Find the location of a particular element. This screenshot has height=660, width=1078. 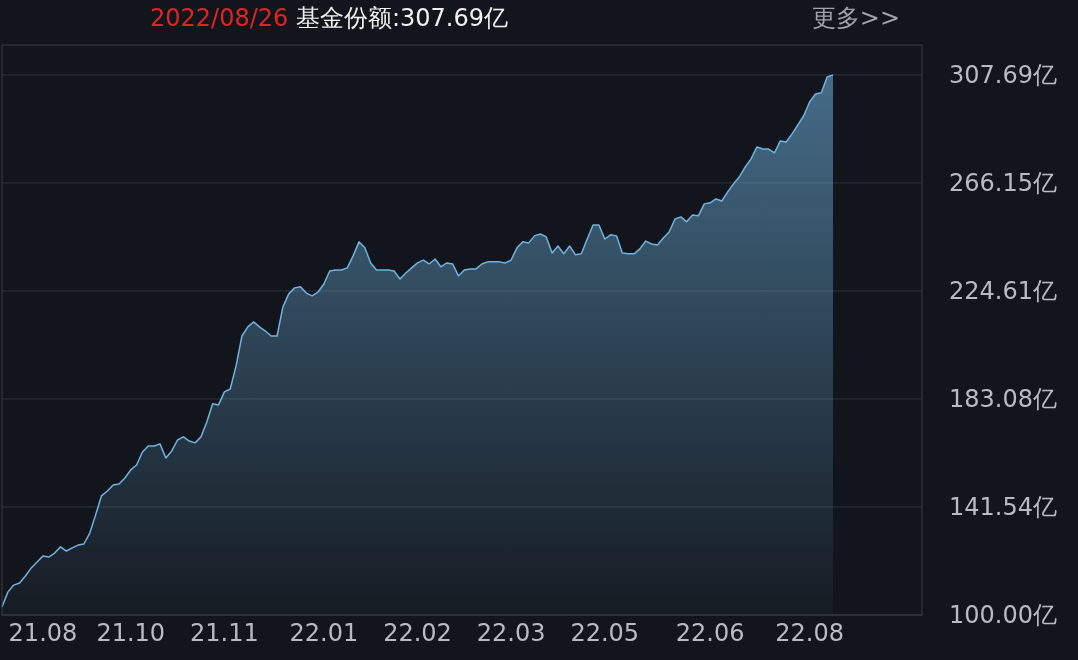

chart-title: 2022/08/26 基金份额:307.69亿 is located at coordinates (329, 18).